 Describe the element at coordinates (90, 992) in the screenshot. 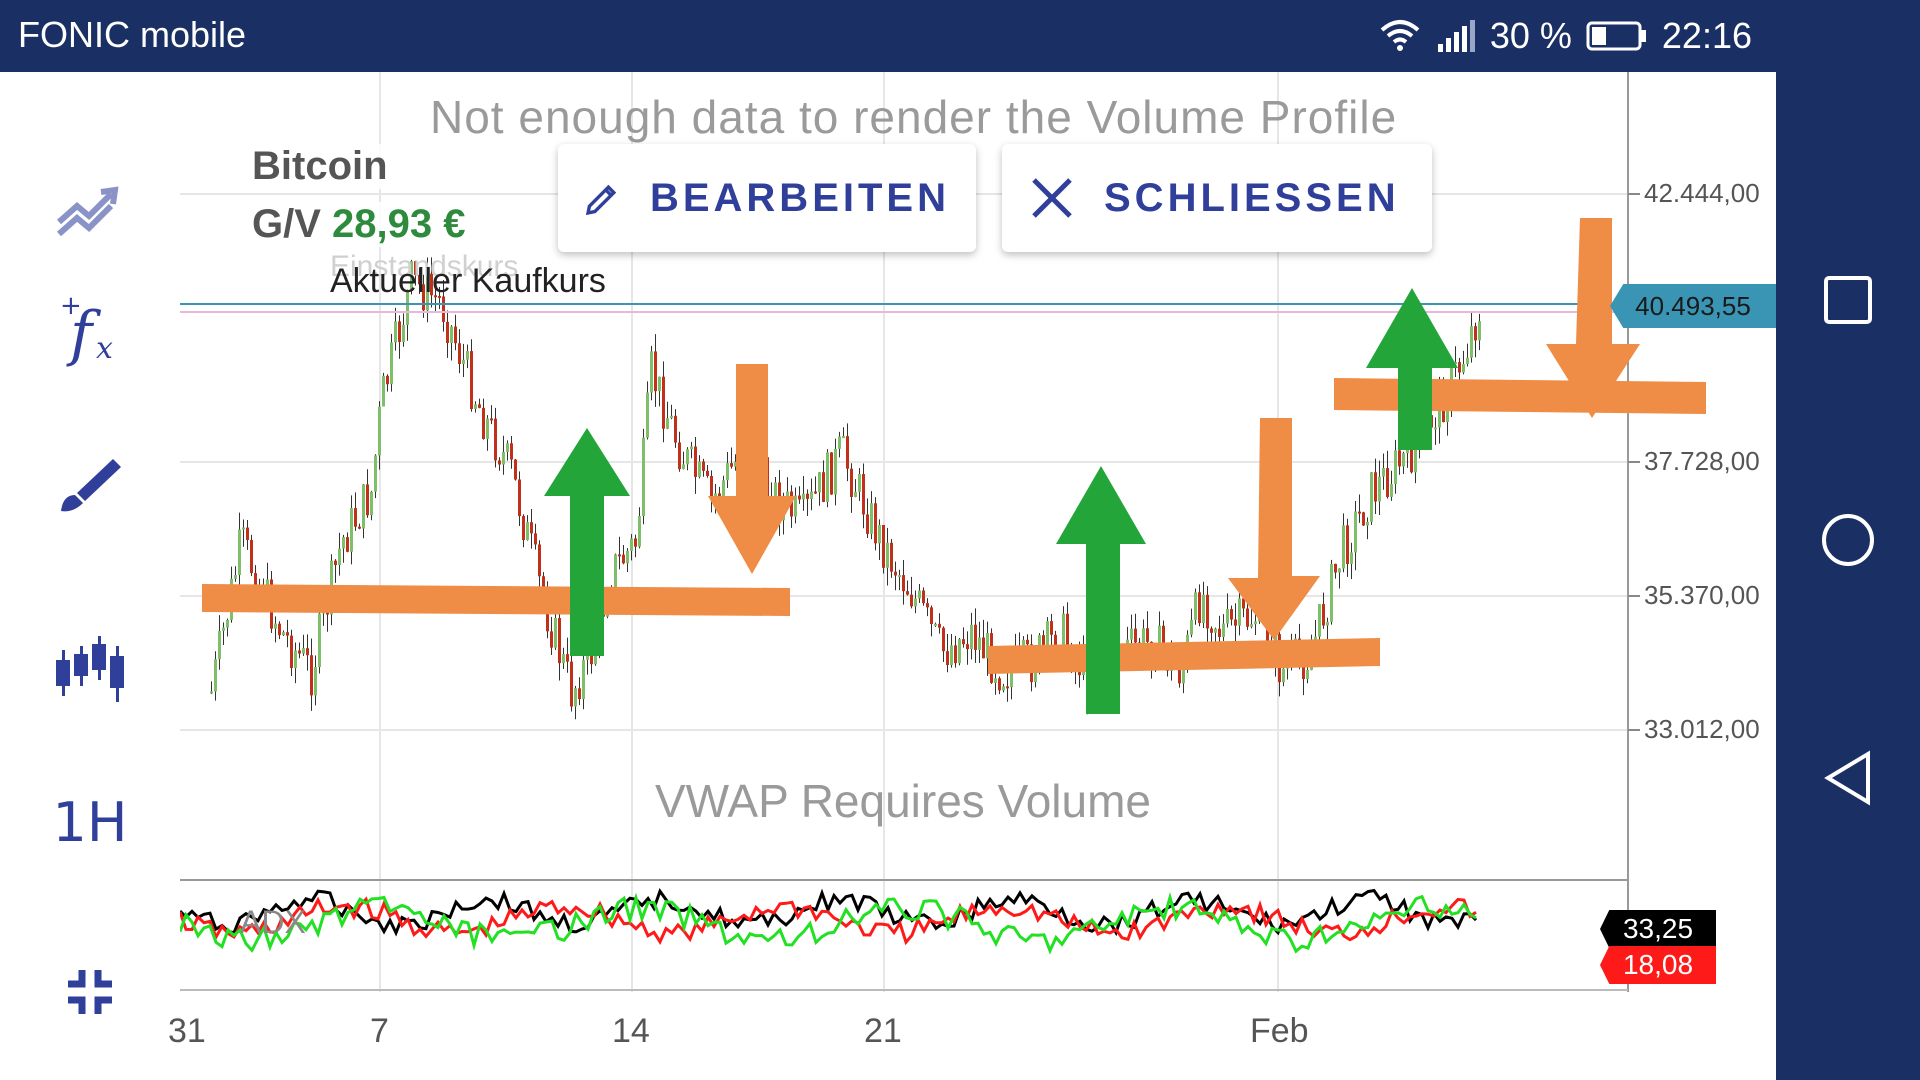

I see `collapse-icon` at that location.